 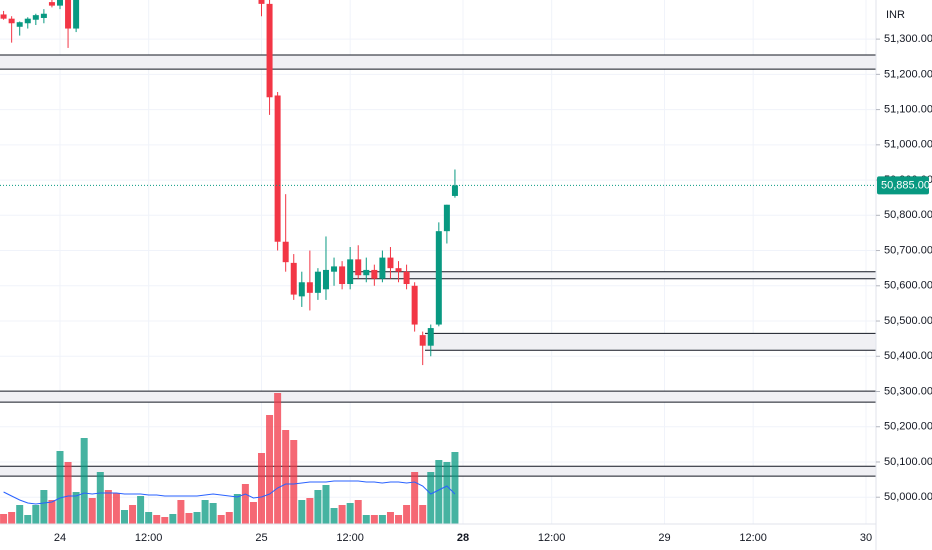 I want to click on last-price-label: 50,885.00, so click(x=905, y=185).